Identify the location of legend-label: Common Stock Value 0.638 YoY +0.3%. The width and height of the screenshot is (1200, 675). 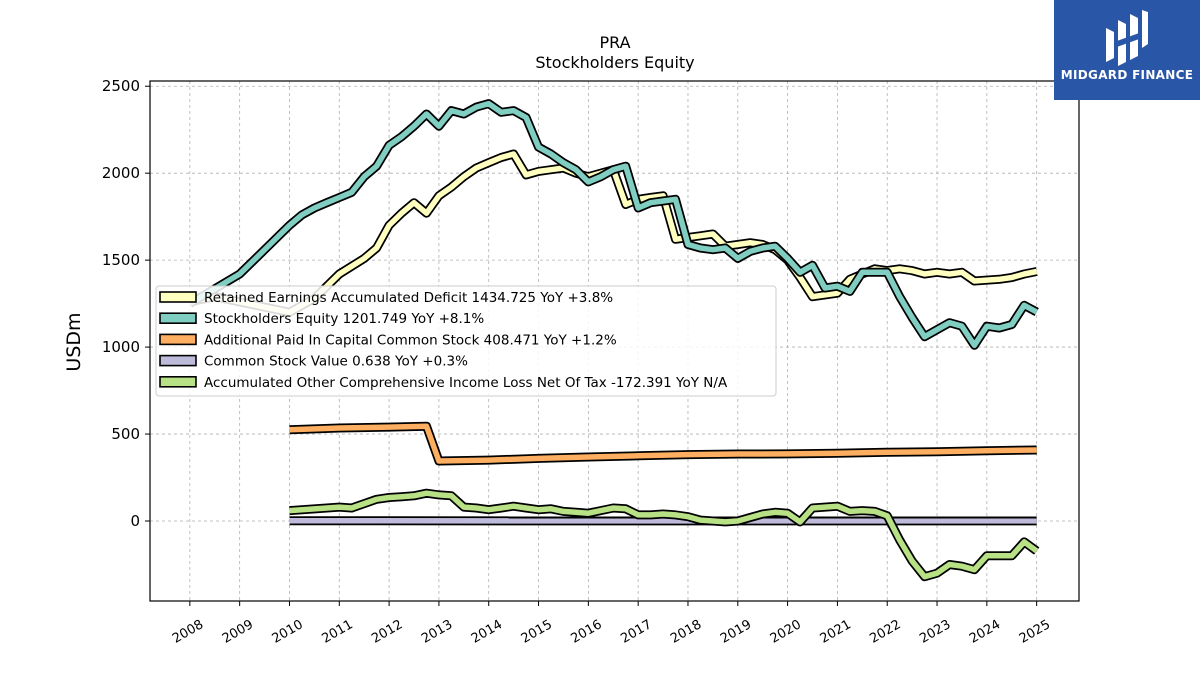
(336, 362).